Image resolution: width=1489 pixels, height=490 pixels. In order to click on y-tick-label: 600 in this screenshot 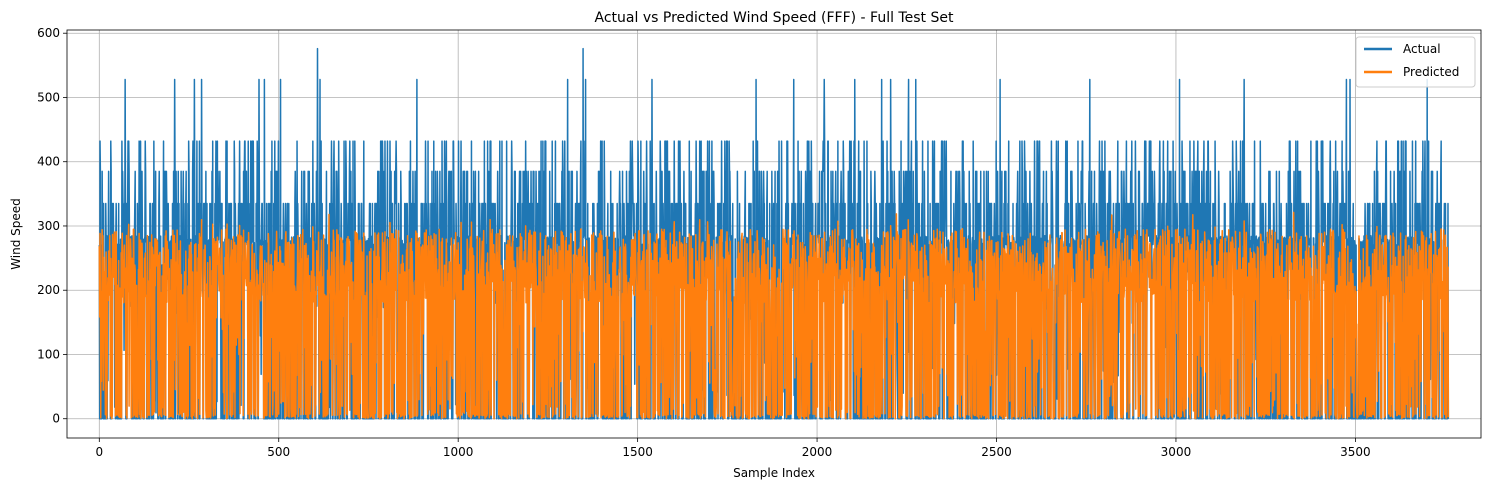, I will do `click(48, 33)`.